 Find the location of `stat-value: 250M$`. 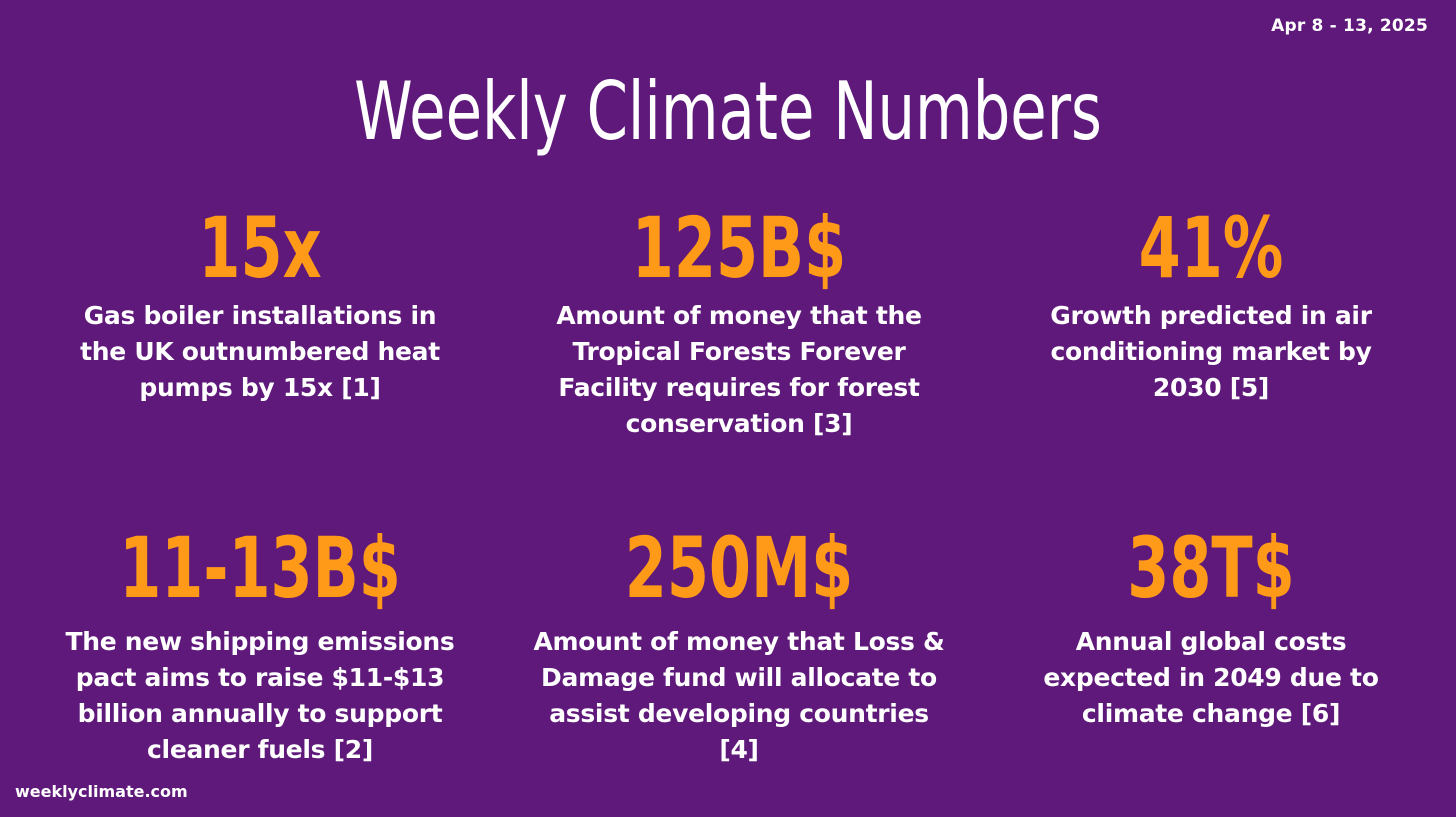

stat-value: 250M$ is located at coordinates (739, 568).